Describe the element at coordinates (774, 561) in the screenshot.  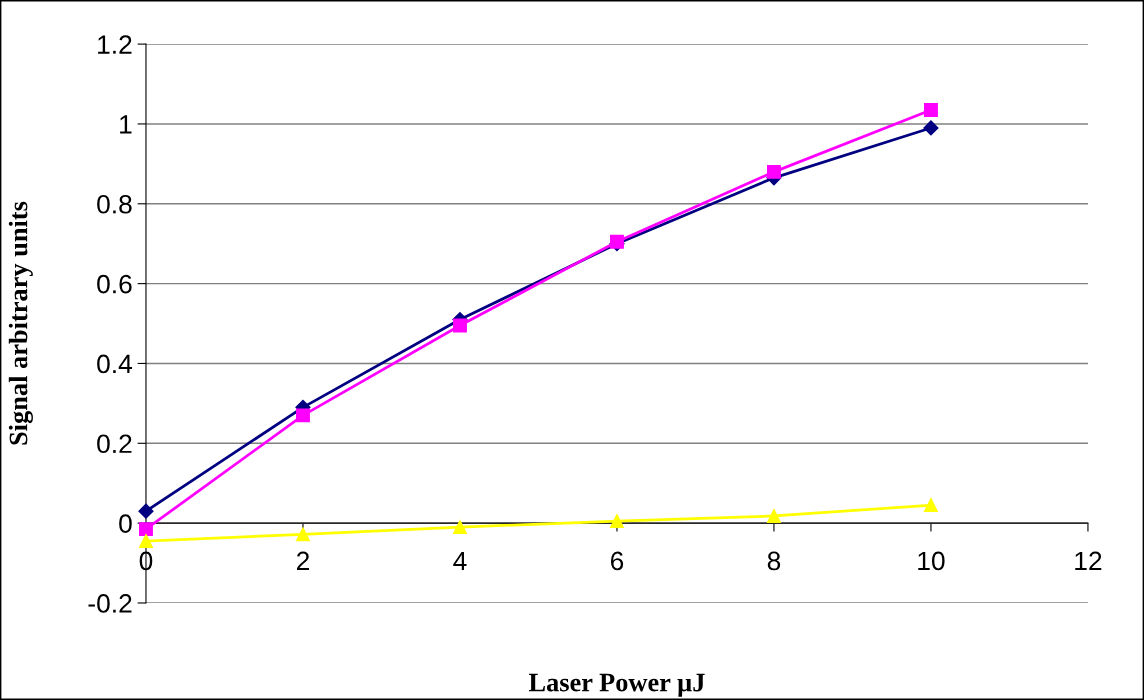
I see `x-tick-label: 8` at that location.